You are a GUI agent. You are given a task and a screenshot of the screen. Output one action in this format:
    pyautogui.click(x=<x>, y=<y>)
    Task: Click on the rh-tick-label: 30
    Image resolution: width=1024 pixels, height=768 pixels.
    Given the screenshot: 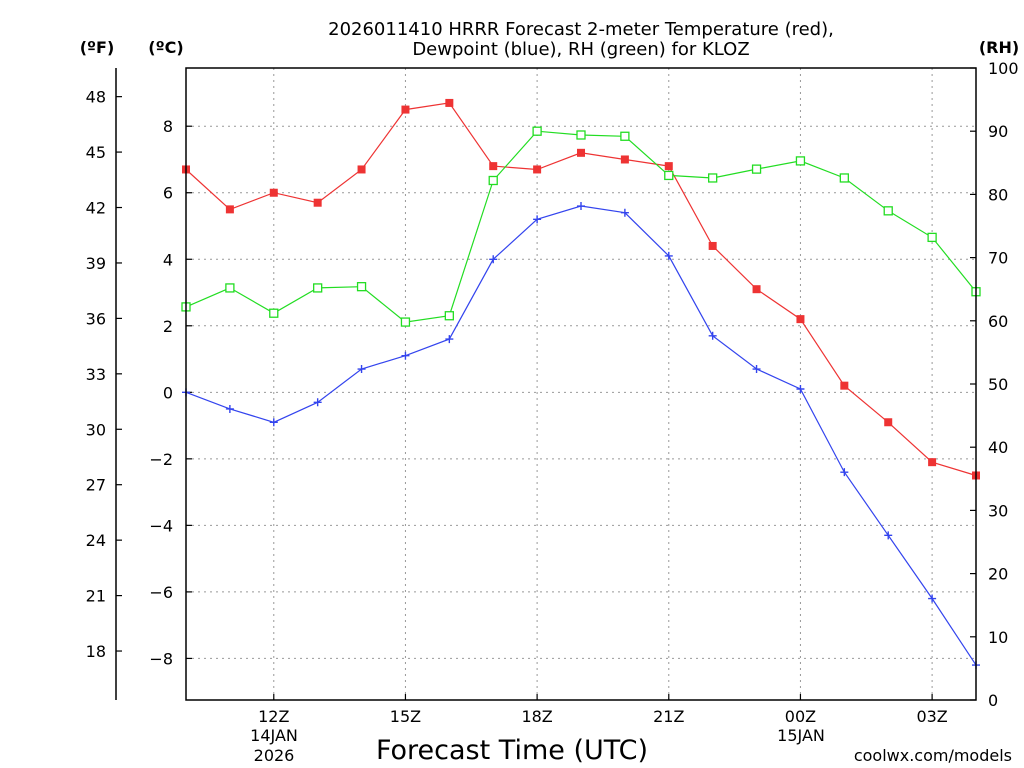 What is the action you would take?
    pyautogui.click(x=998, y=510)
    